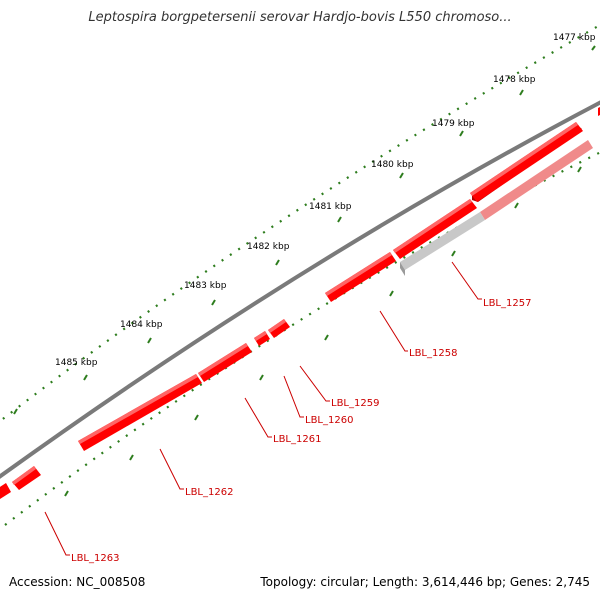 The height and width of the screenshot is (600, 600). Describe the element at coordinates (507, 303) in the screenshot. I see `gene-label: LBL_1257` at that location.